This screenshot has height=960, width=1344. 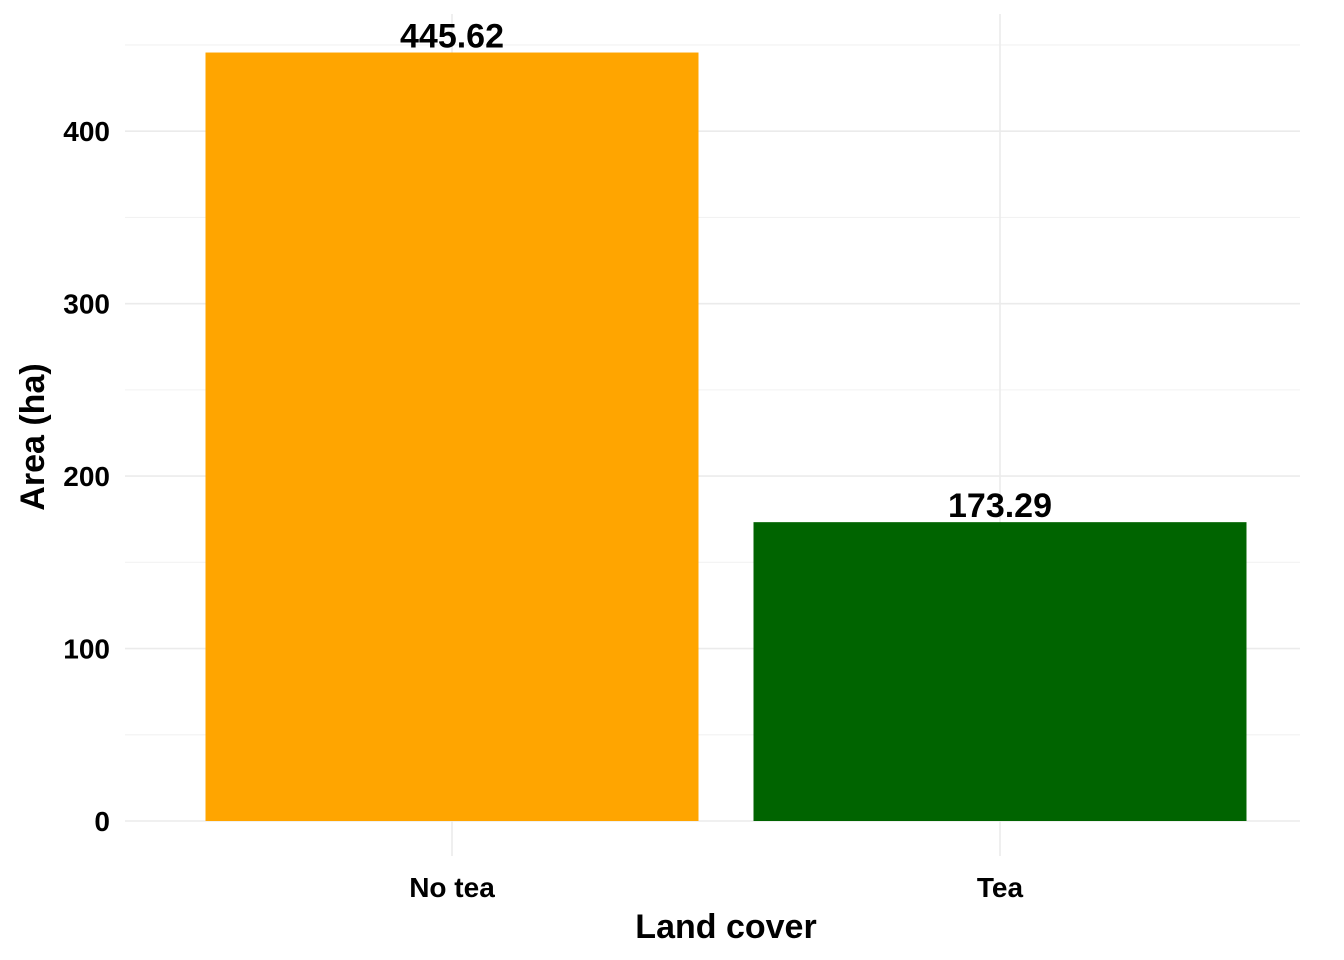 I want to click on y-tick-label: 200, so click(x=86, y=476).